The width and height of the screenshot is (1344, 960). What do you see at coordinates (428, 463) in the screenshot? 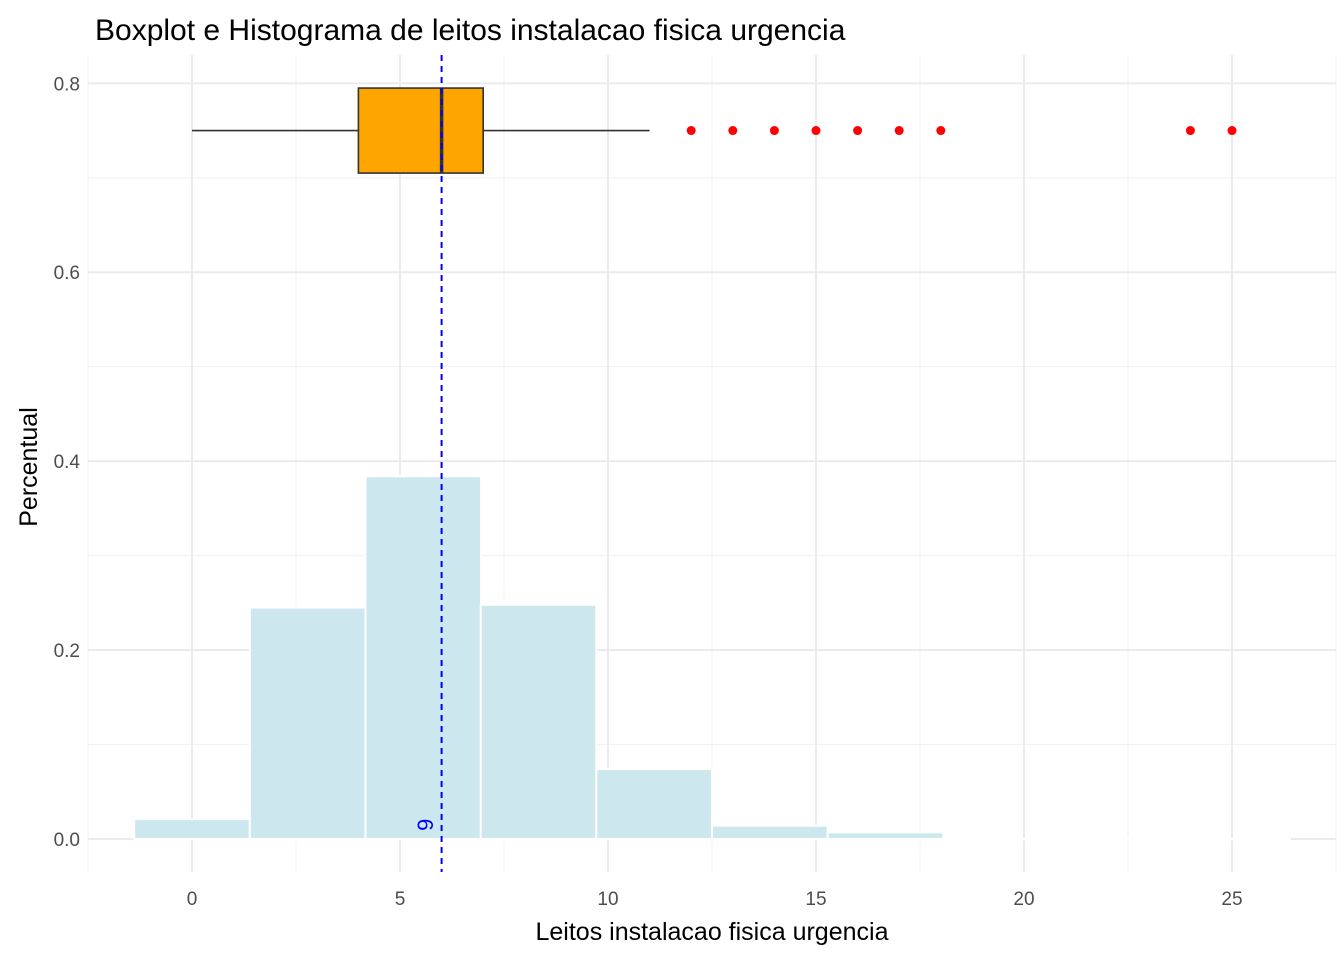
I see `median-line-group: 6` at bounding box center [428, 463].